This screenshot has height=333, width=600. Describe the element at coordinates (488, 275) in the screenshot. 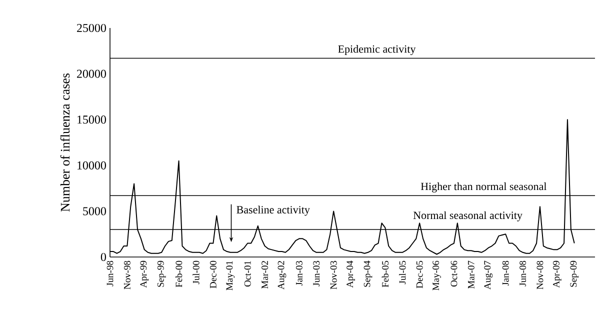

I see `x-tick-label: Aug-07` at that location.